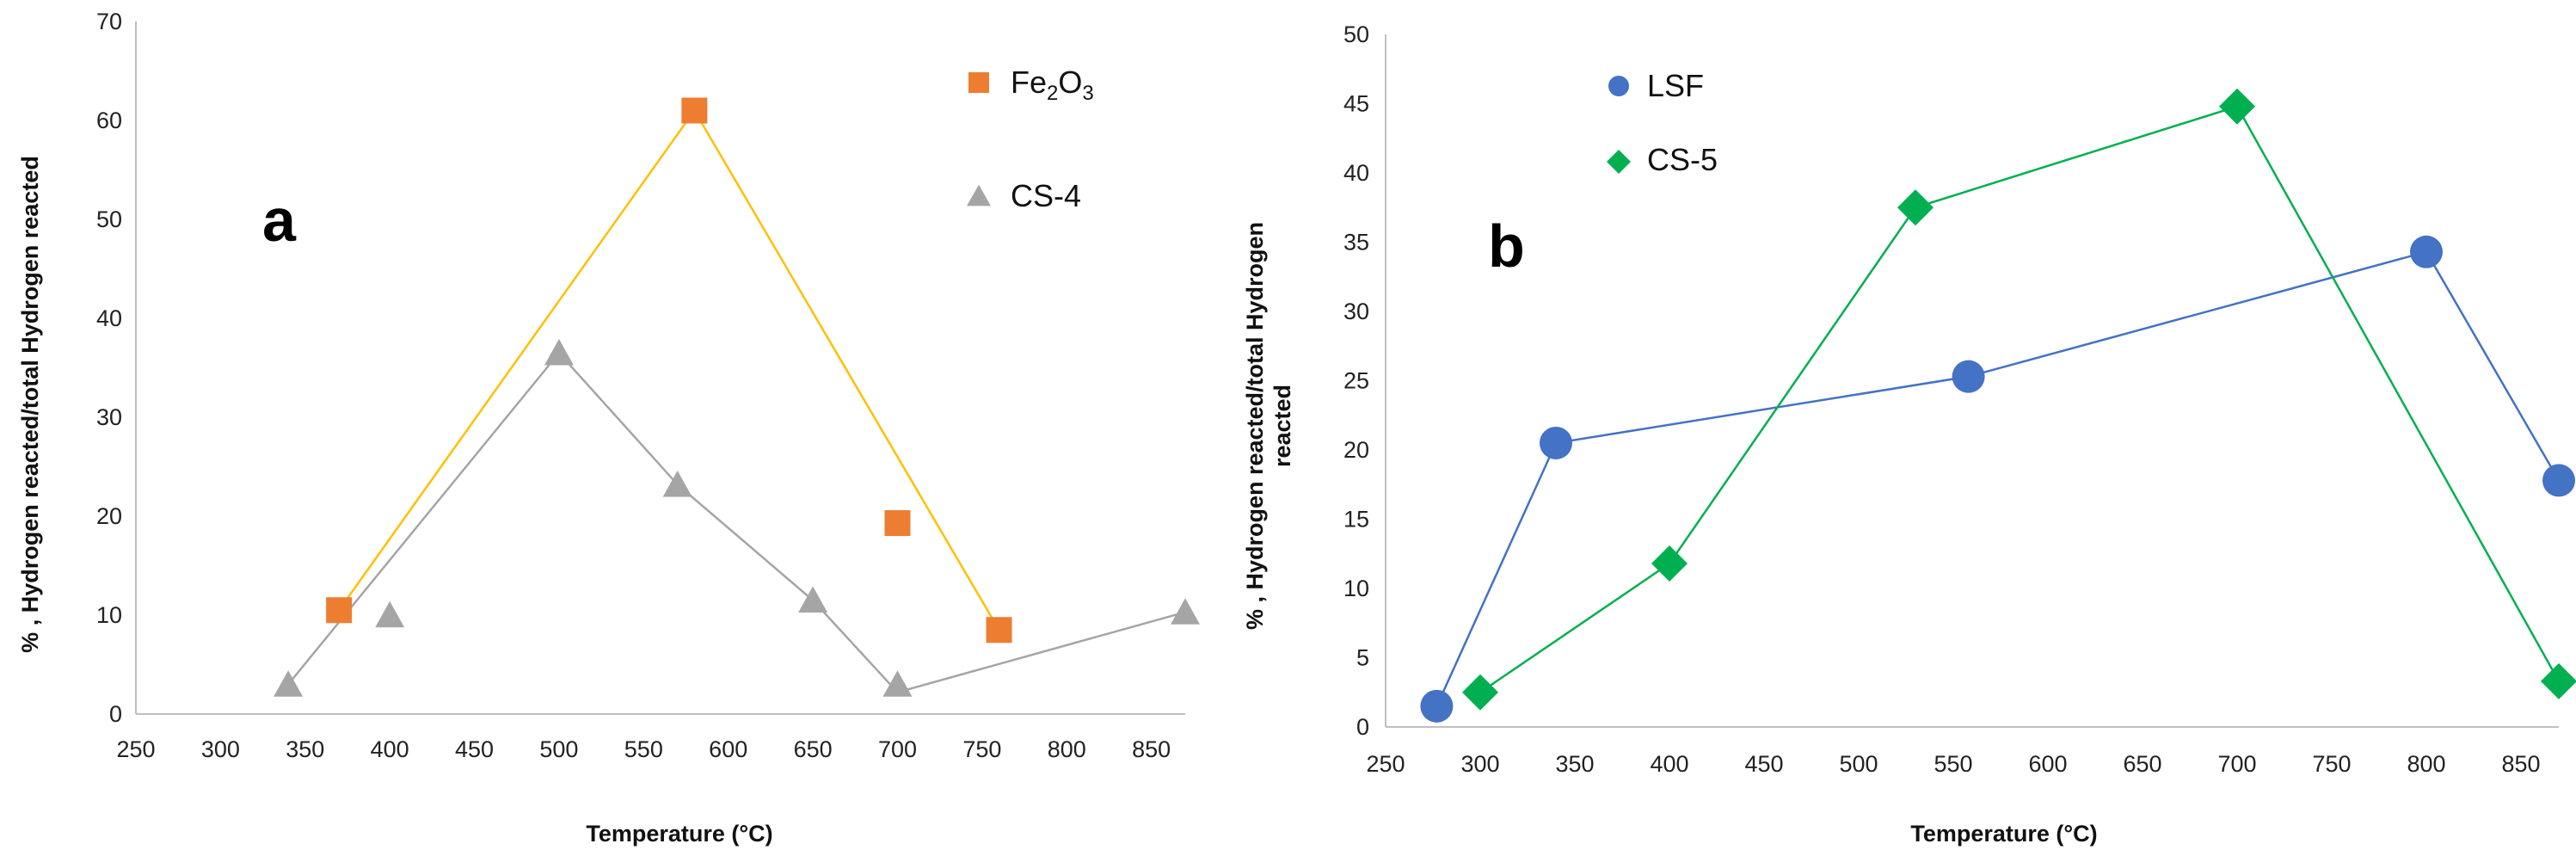 This screenshot has width=2576, height=856. I want to click on panel-a-x-tick-label: 700, so click(897, 749).